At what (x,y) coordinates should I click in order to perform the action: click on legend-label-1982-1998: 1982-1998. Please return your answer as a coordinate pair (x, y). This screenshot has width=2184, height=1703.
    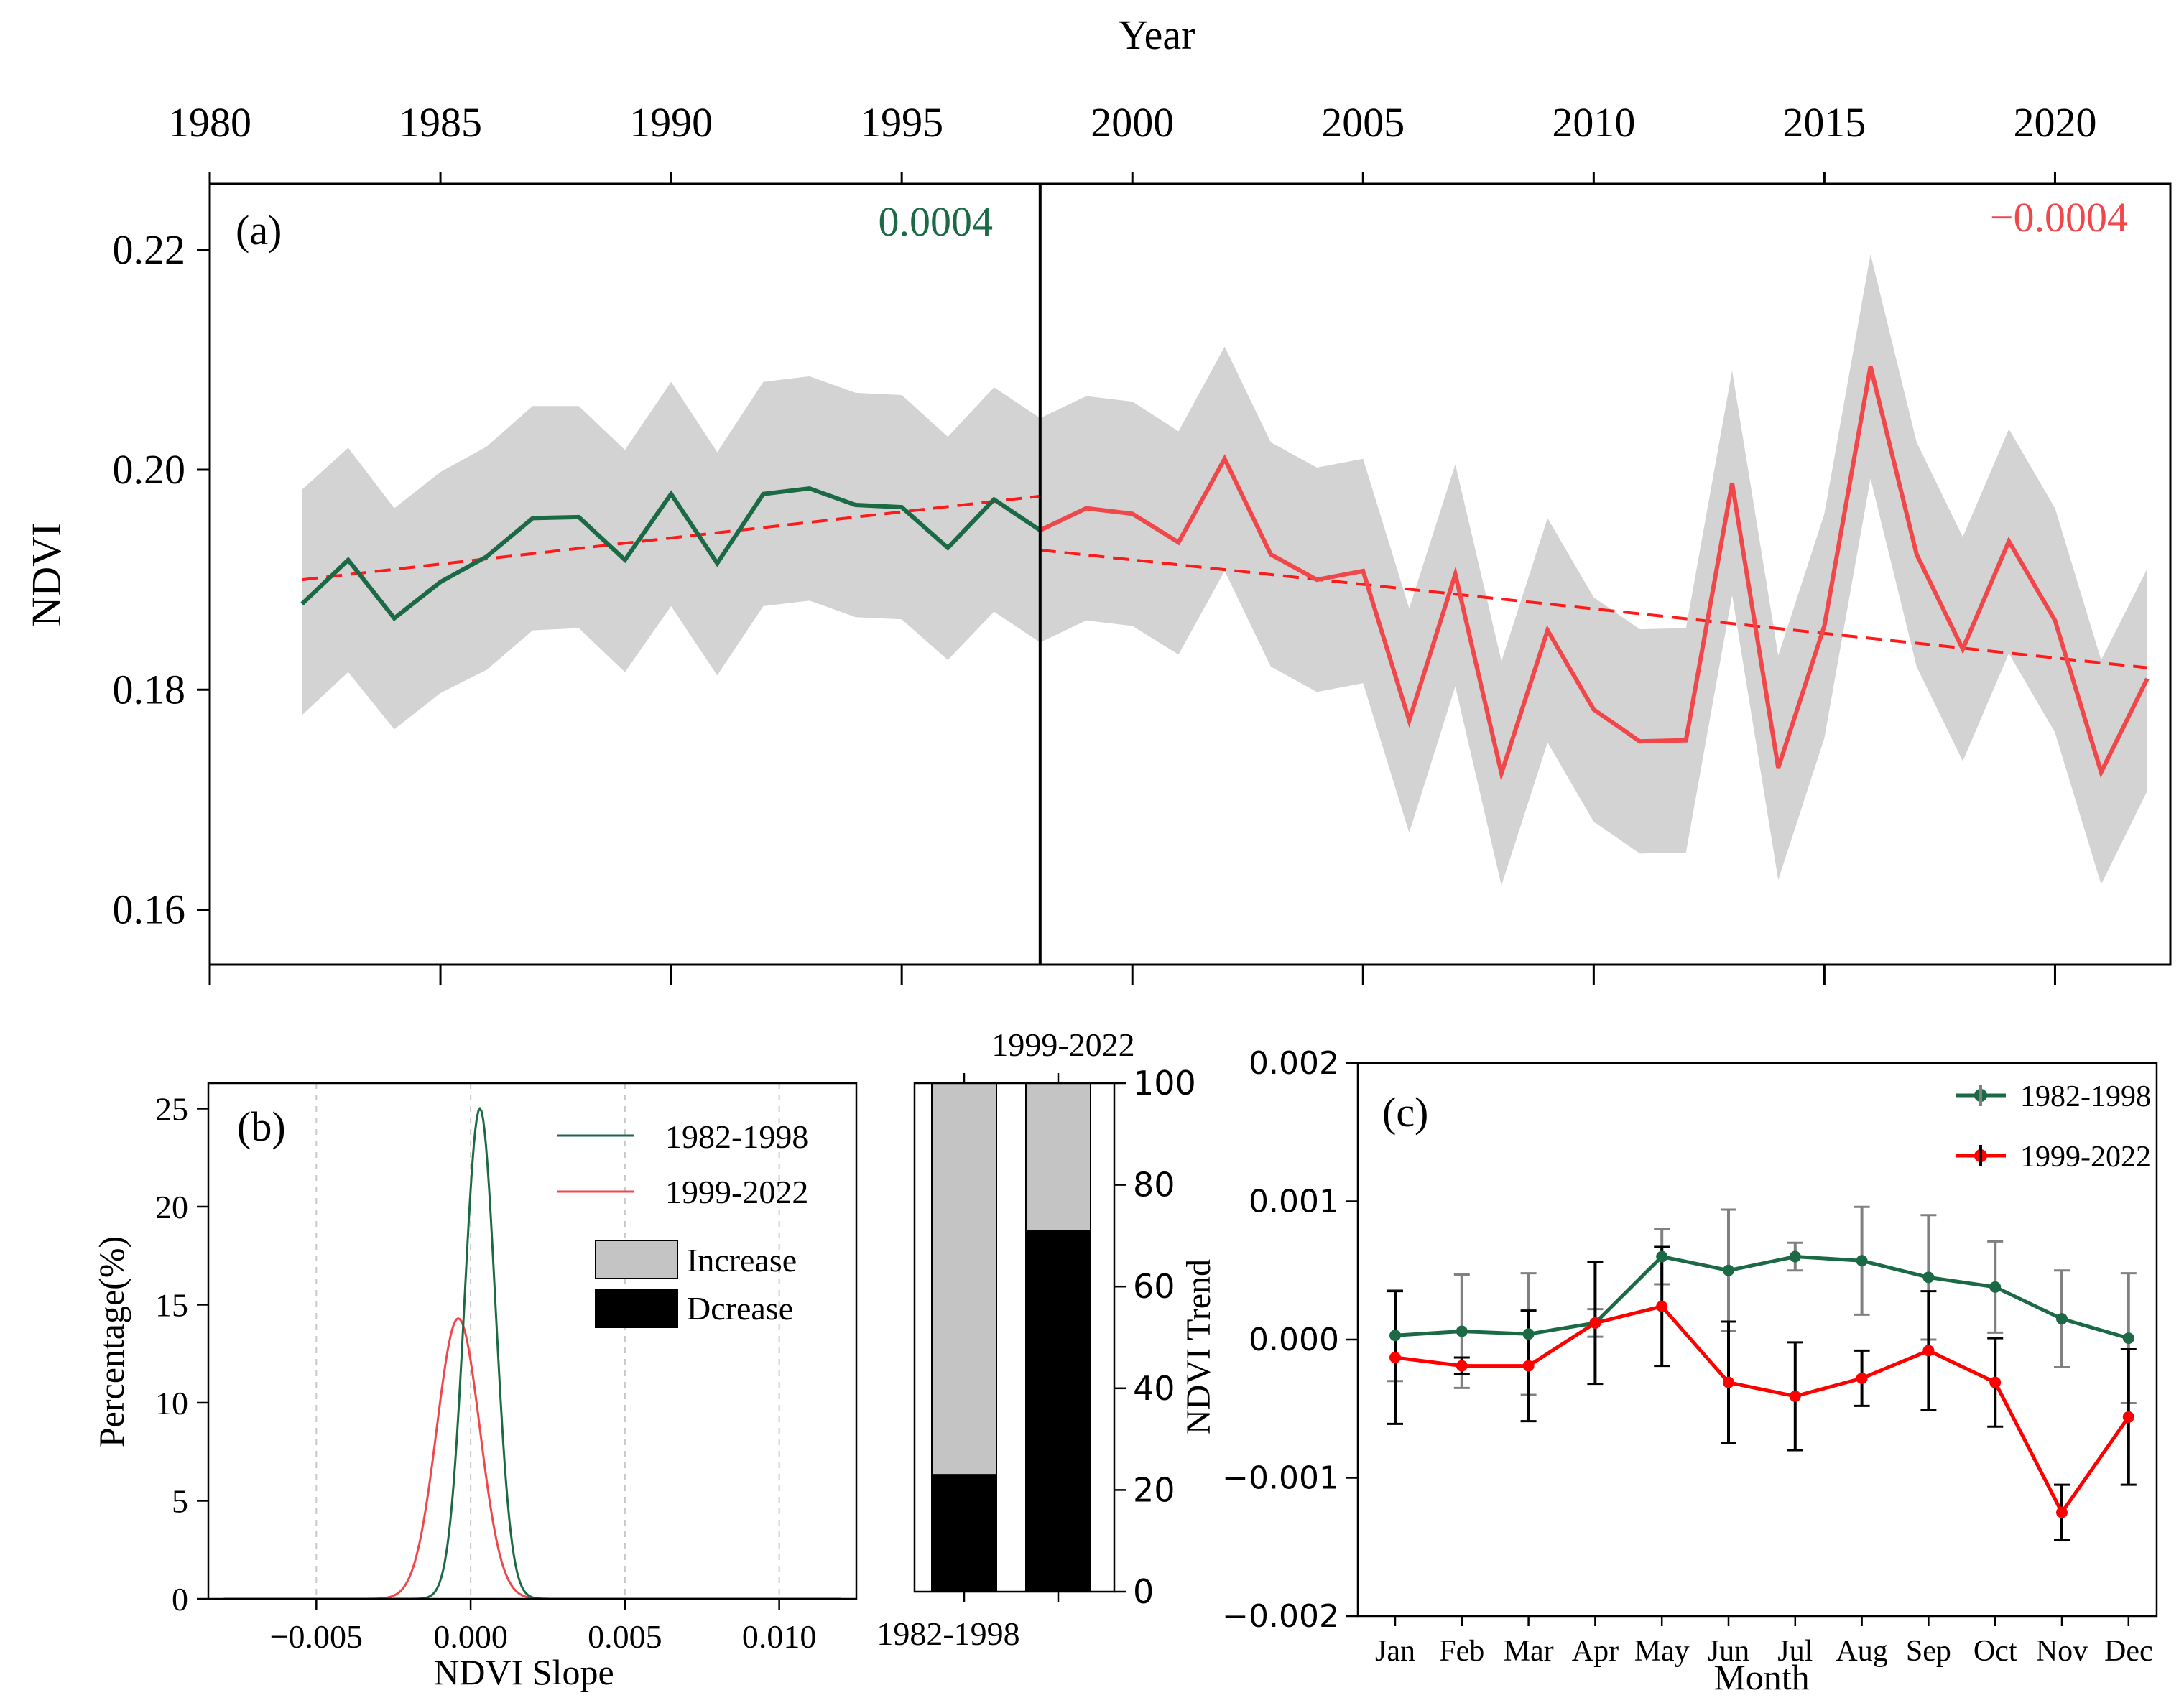
    Looking at the image, I should click on (736, 1137).